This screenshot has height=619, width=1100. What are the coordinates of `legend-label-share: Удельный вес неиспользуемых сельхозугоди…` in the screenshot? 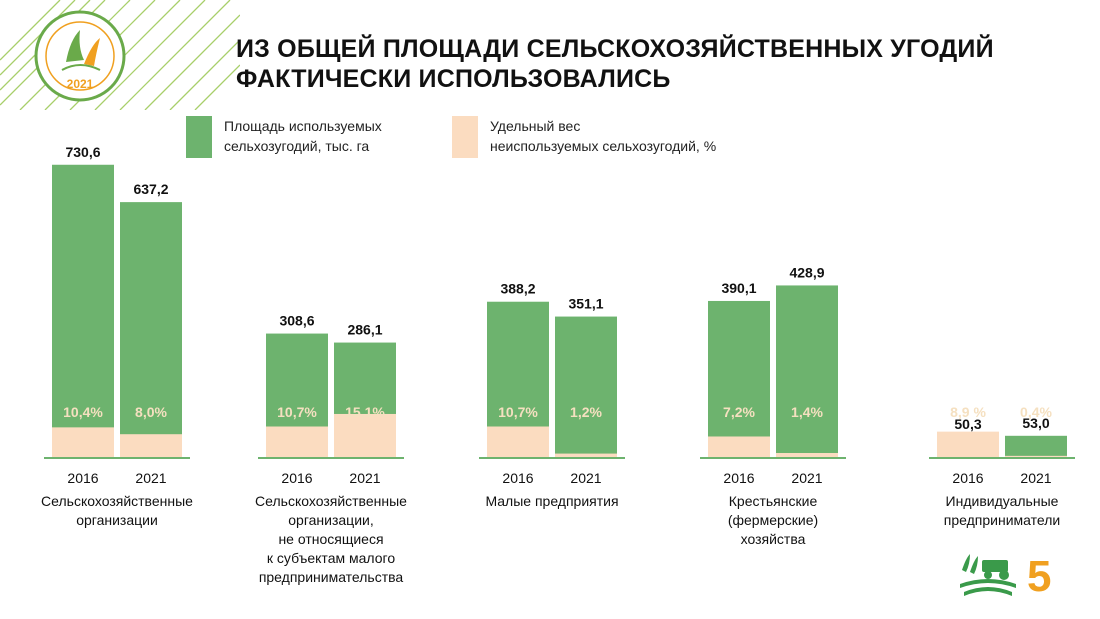 It's located at (603, 136).